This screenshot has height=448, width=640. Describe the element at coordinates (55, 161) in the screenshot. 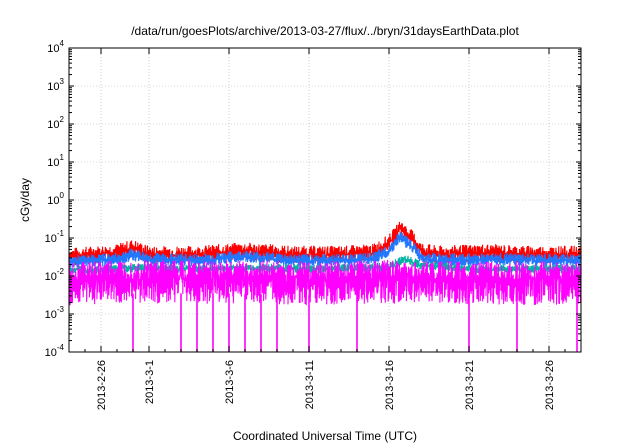

I see `y-tick-label: 10¹` at that location.